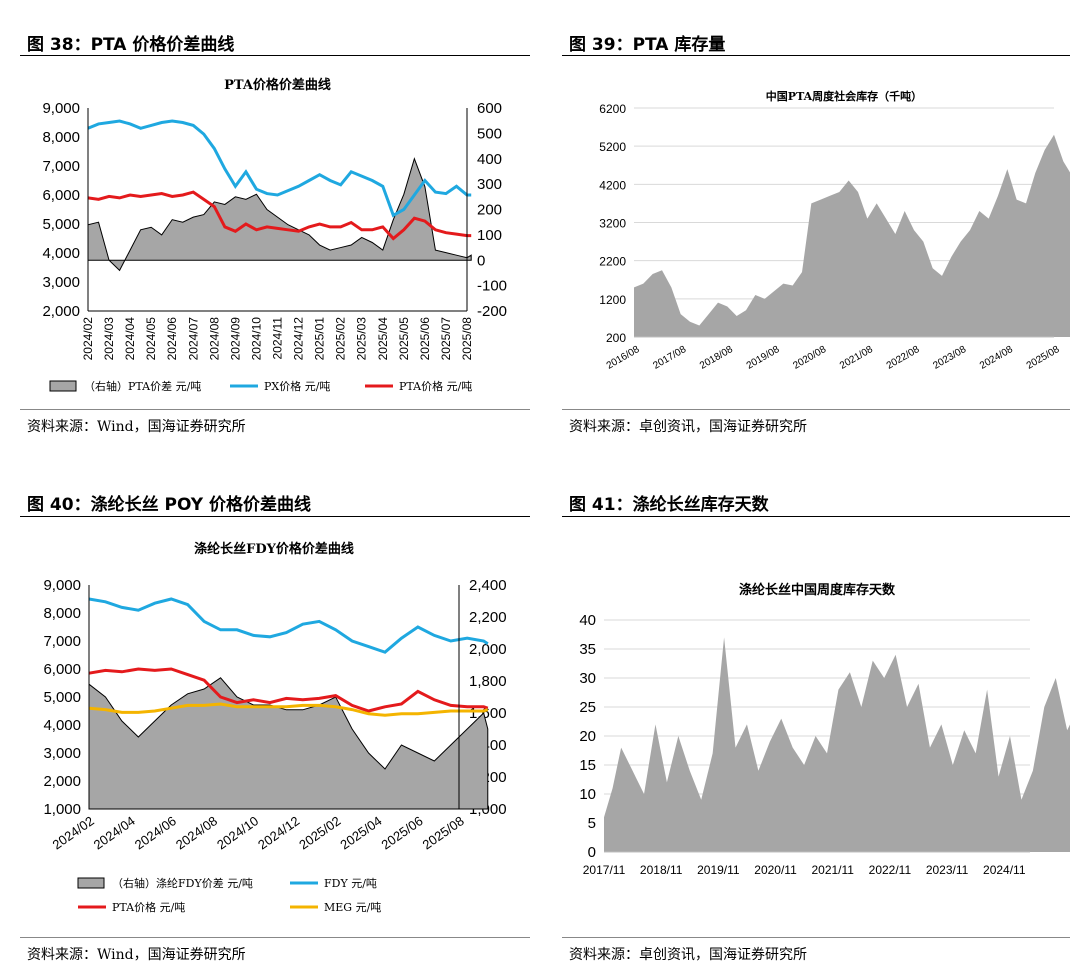  What do you see at coordinates (612, 224) in the screenshot?
I see `y-axis-tick-label: 3200` at bounding box center [612, 224].